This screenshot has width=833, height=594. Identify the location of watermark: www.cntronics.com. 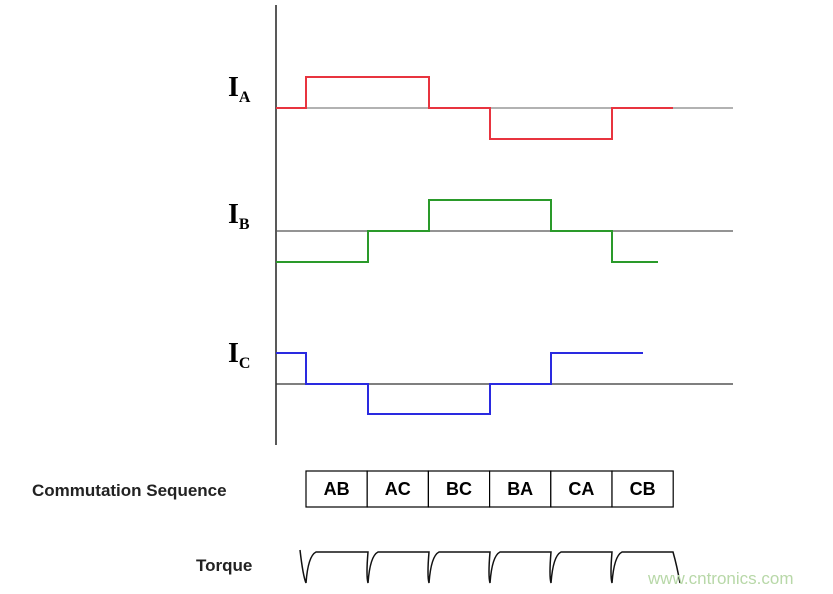
(720, 578).